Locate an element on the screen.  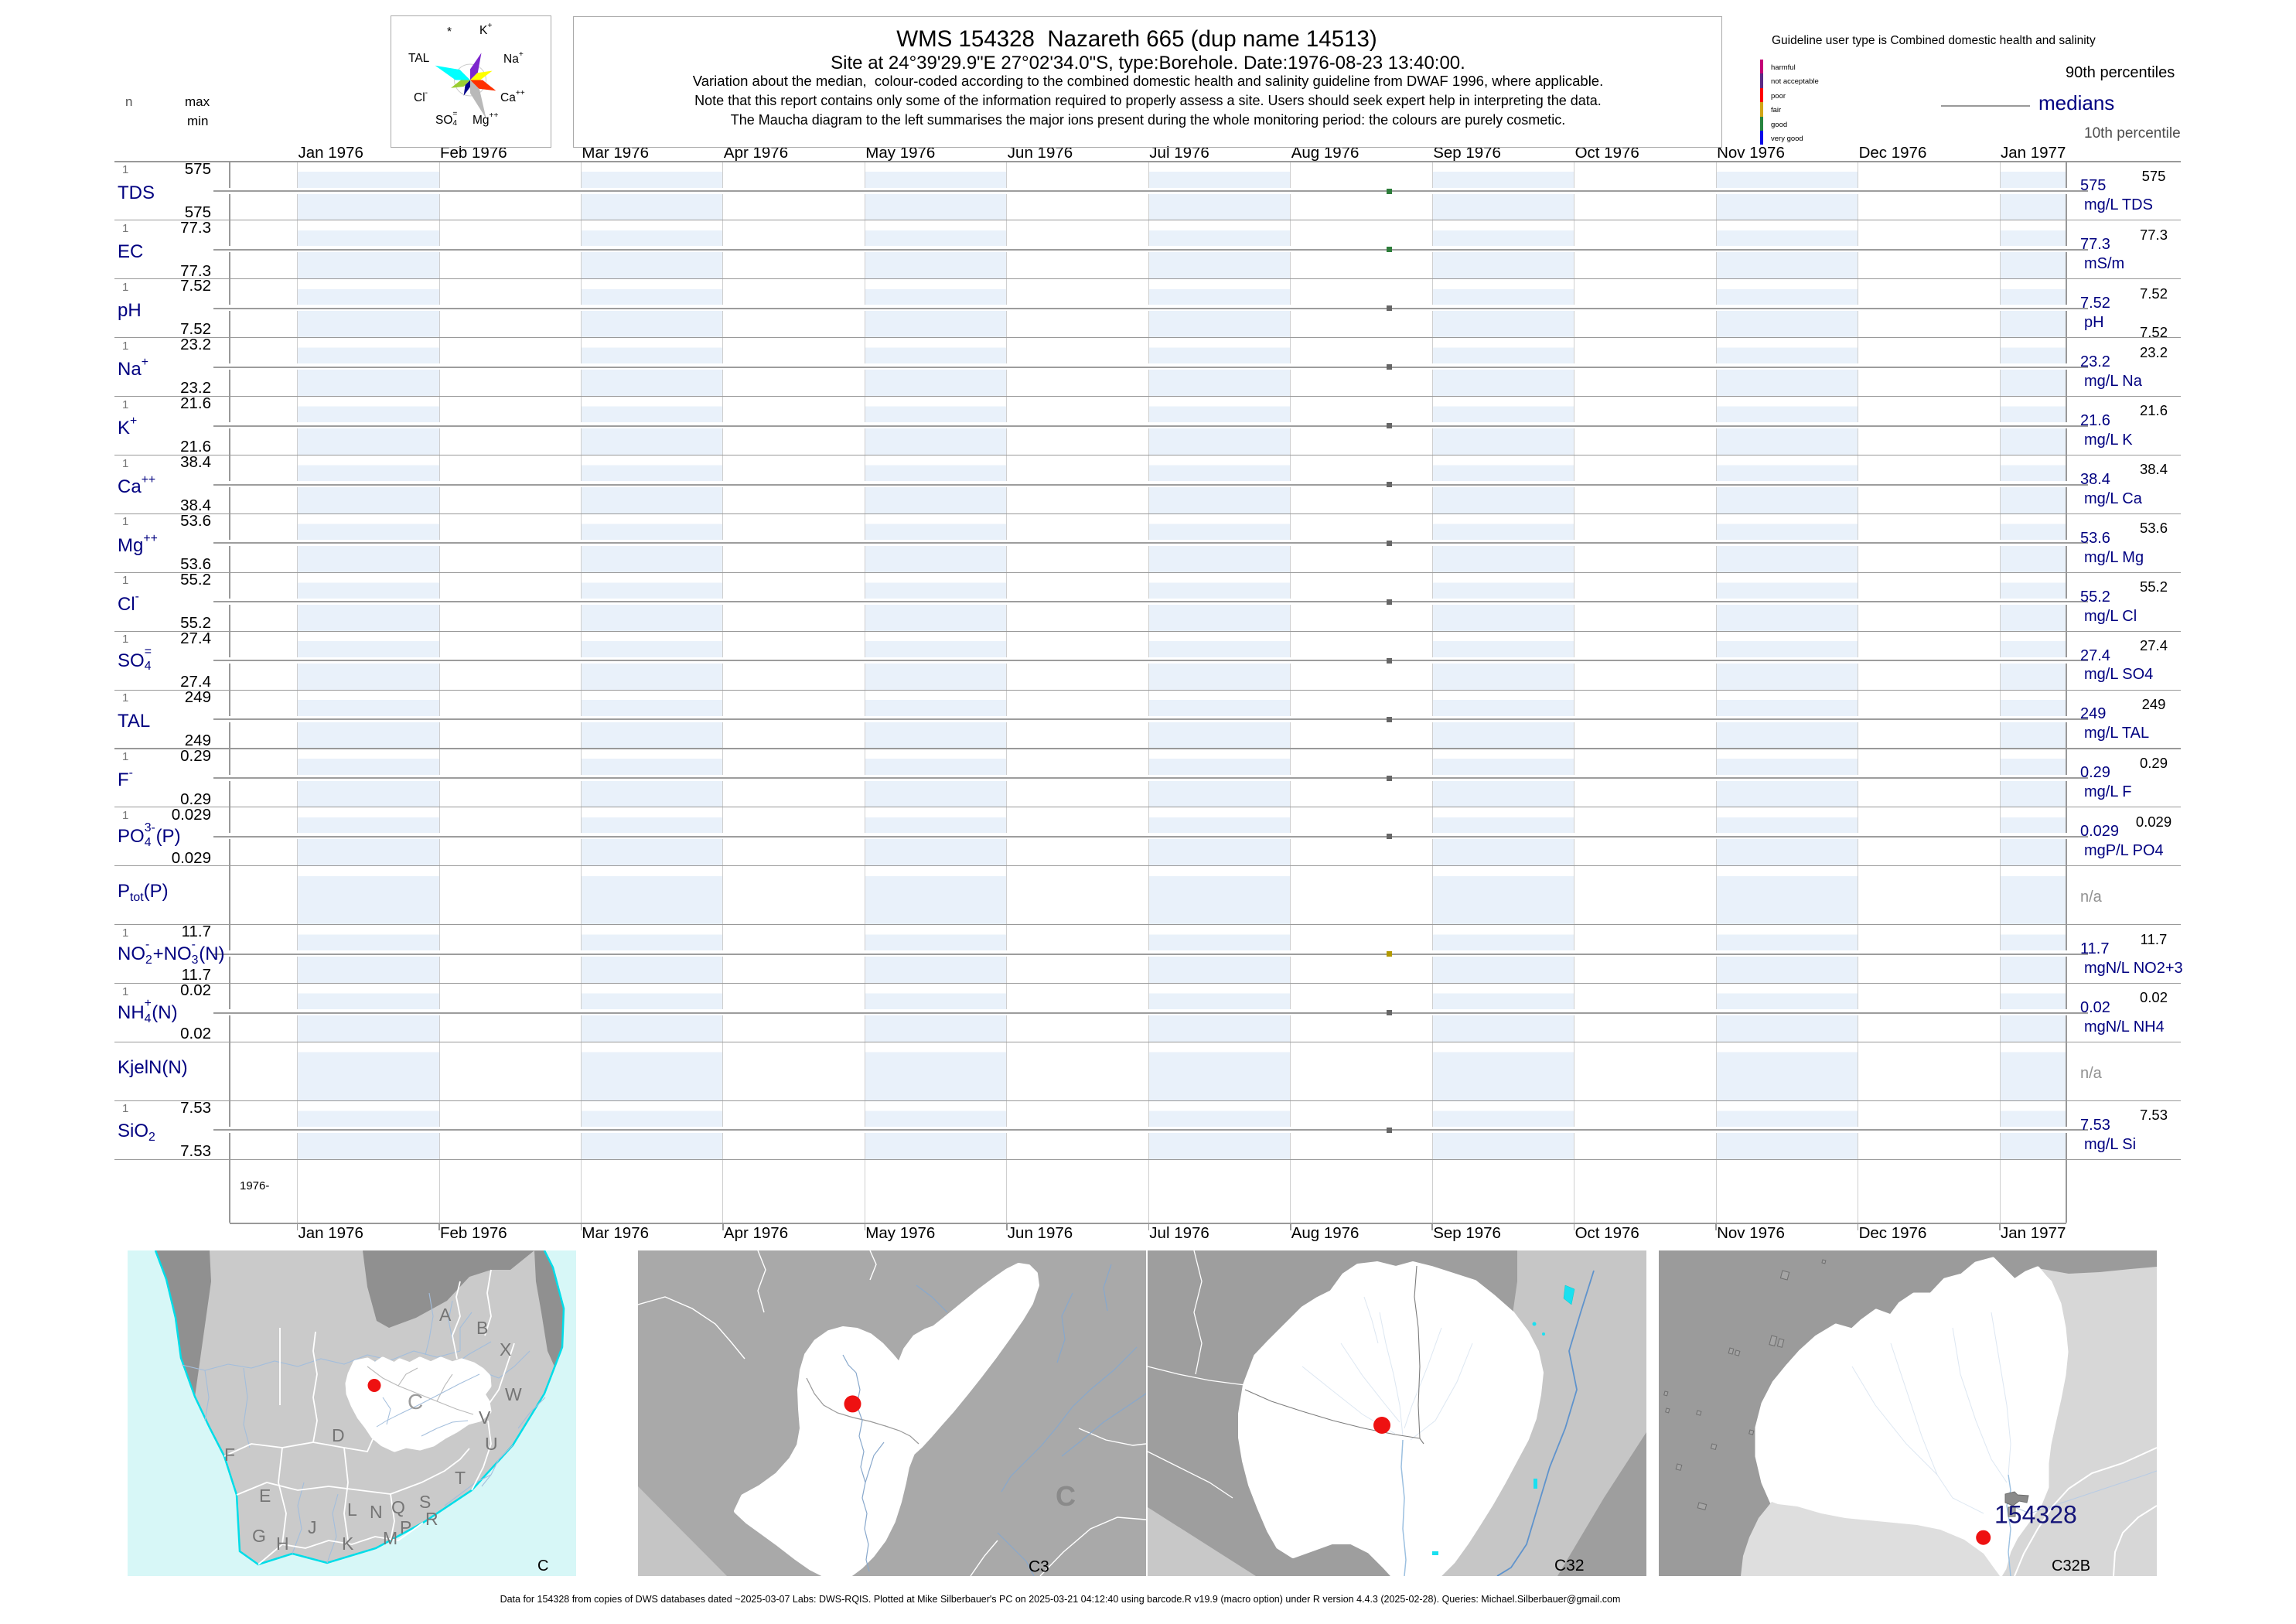
svg-text: D is located at coordinates (338, 1435).